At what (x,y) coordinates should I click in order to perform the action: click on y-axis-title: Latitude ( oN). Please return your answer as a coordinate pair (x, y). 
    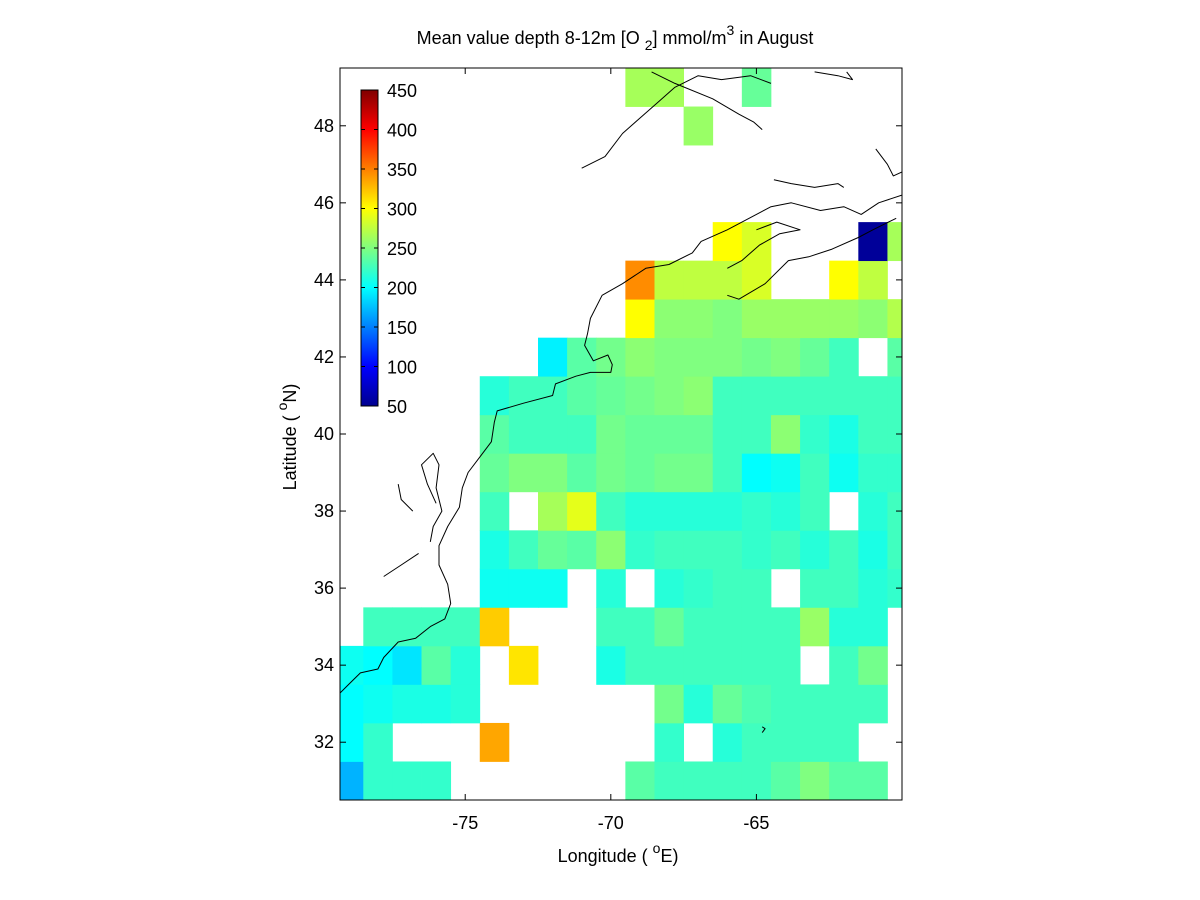
    Looking at the image, I should click on (287, 437).